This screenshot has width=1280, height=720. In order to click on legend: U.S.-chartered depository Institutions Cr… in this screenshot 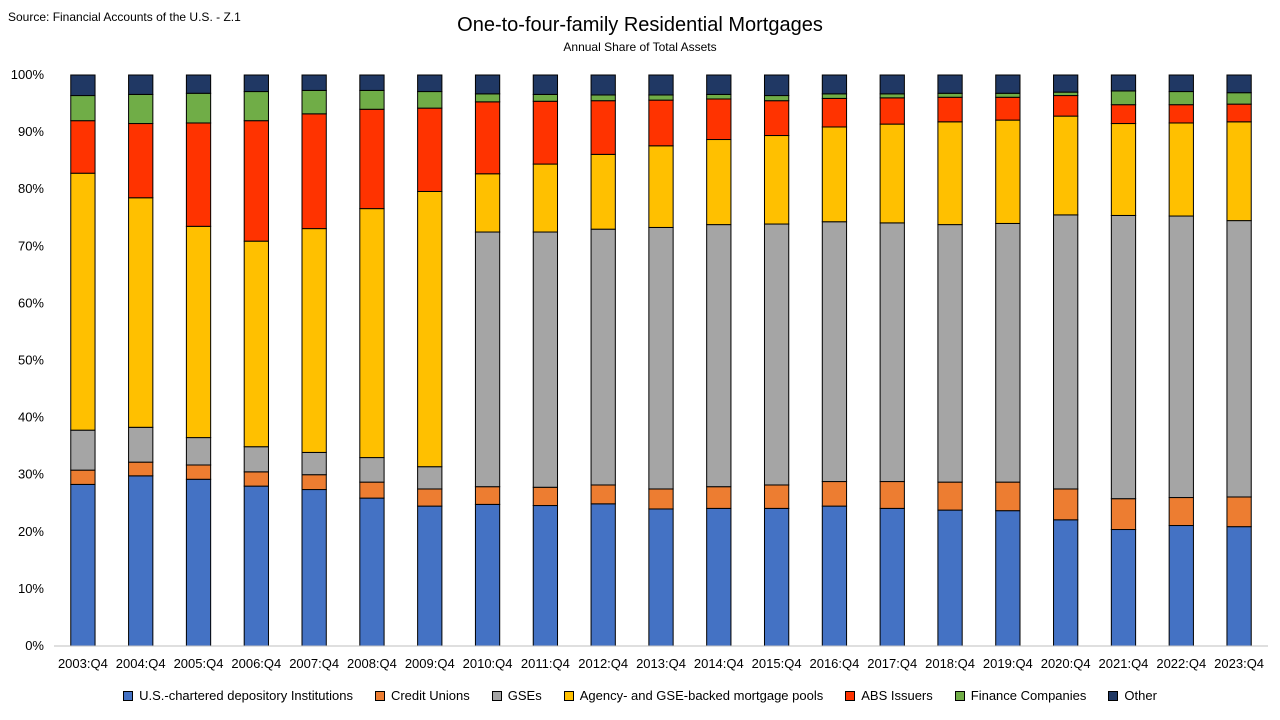, I will do `click(640, 695)`.